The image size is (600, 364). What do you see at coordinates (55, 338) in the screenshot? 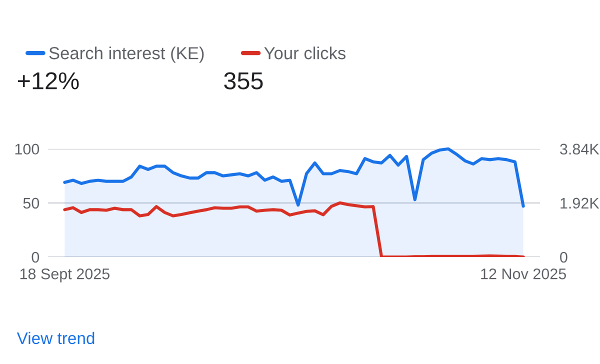
I see `text: View trend` at bounding box center [55, 338].